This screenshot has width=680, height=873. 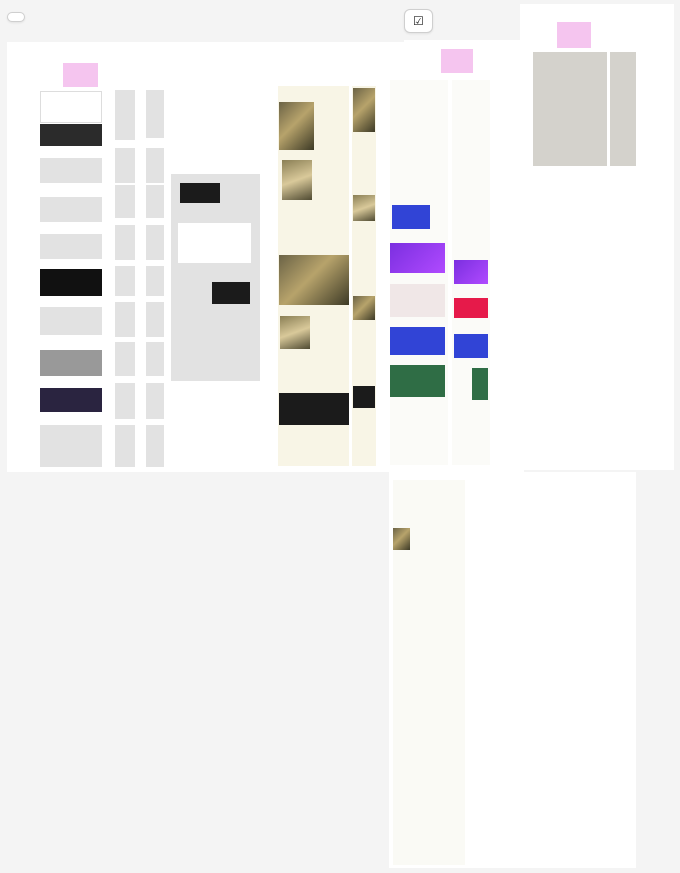 I want to click on dark-image, so click(x=200, y=193).